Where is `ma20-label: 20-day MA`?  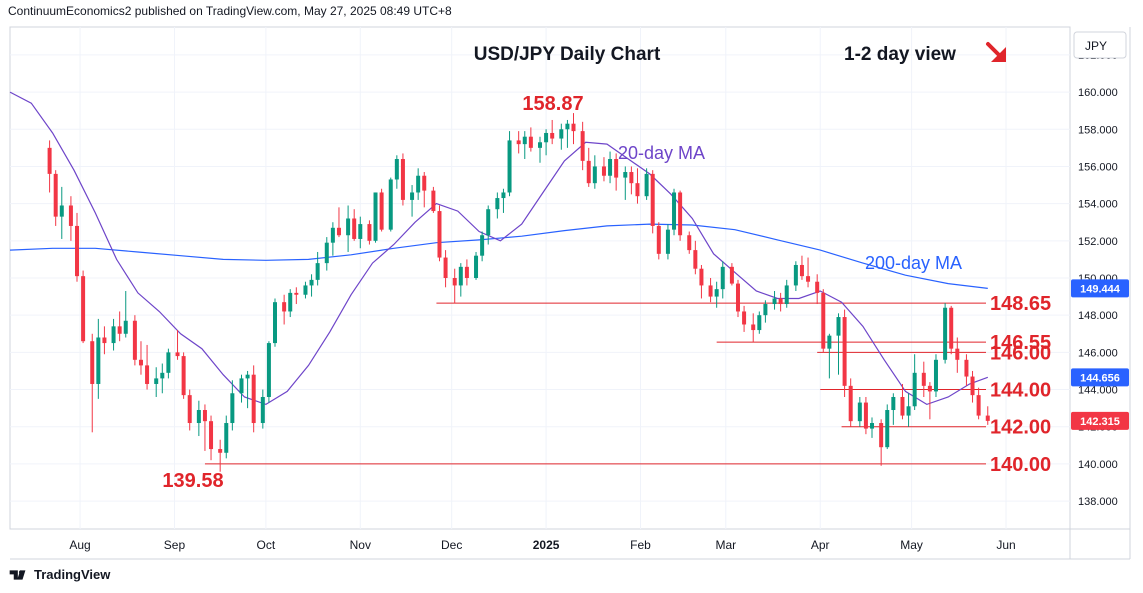
ma20-label: 20-day MA is located at coordinates (661, 153).